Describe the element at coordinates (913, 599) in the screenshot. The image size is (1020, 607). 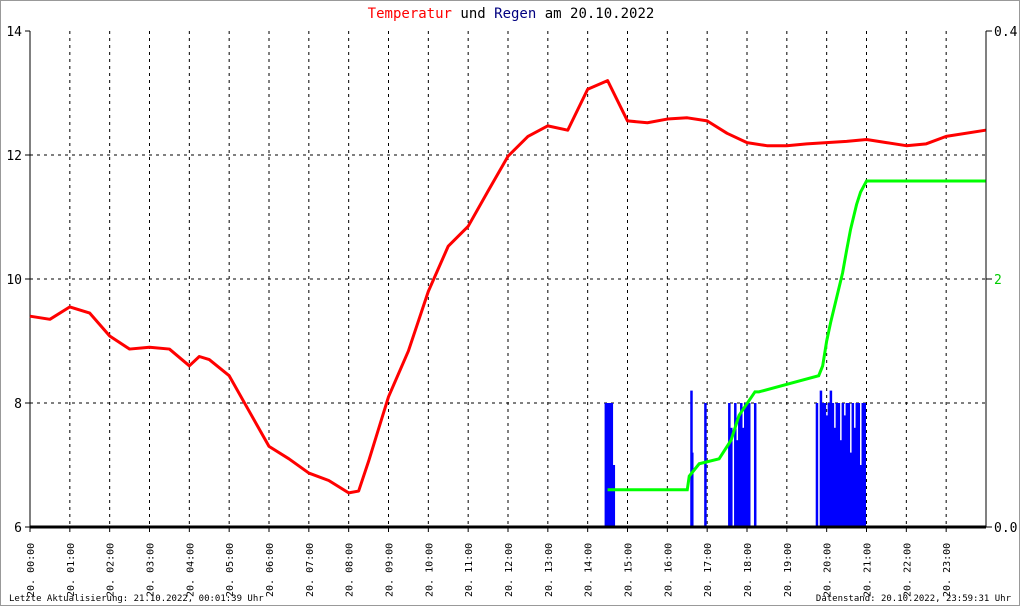
I see `footer-data-status: Datenstand: 20.10.2022, 23:59:31 Uhr` at that location.